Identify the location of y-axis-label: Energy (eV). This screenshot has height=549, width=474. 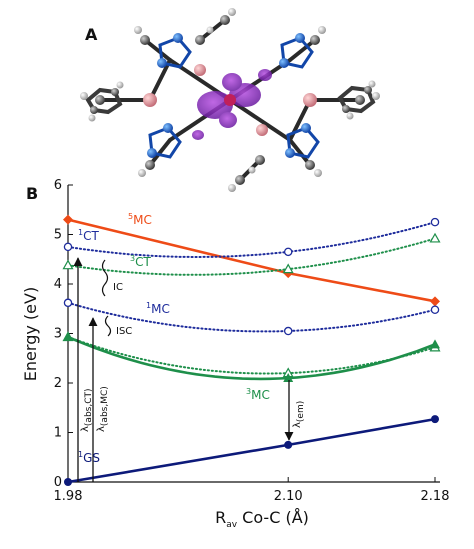
(30, 334).